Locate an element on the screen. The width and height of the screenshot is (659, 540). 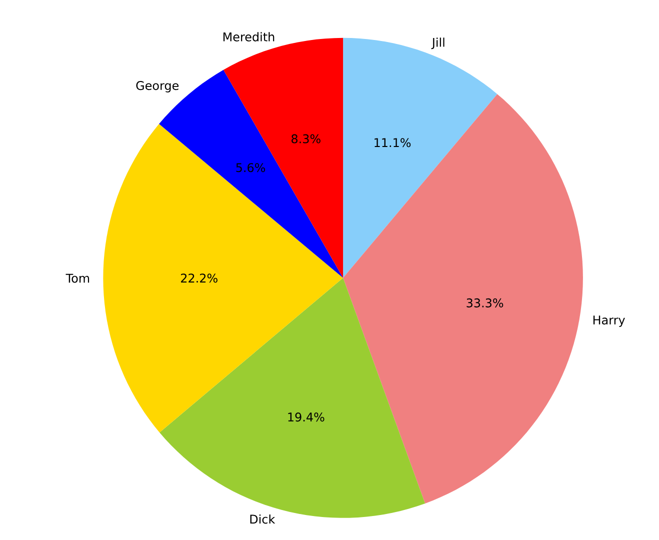
slice-label: Jill is located at coordinates (437, 44).